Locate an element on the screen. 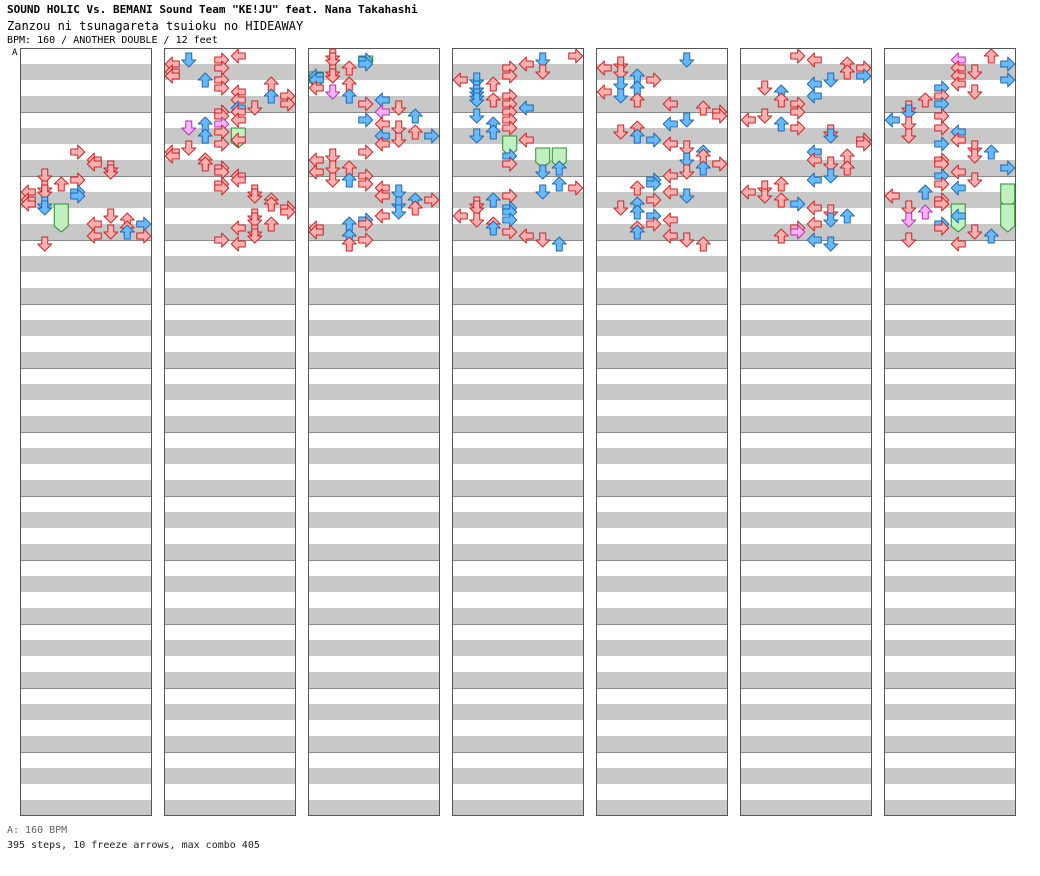  chart-info: BPM: 160 / ANOTHER DOUBLE / 12 feet is located at coordinates (112, 40).